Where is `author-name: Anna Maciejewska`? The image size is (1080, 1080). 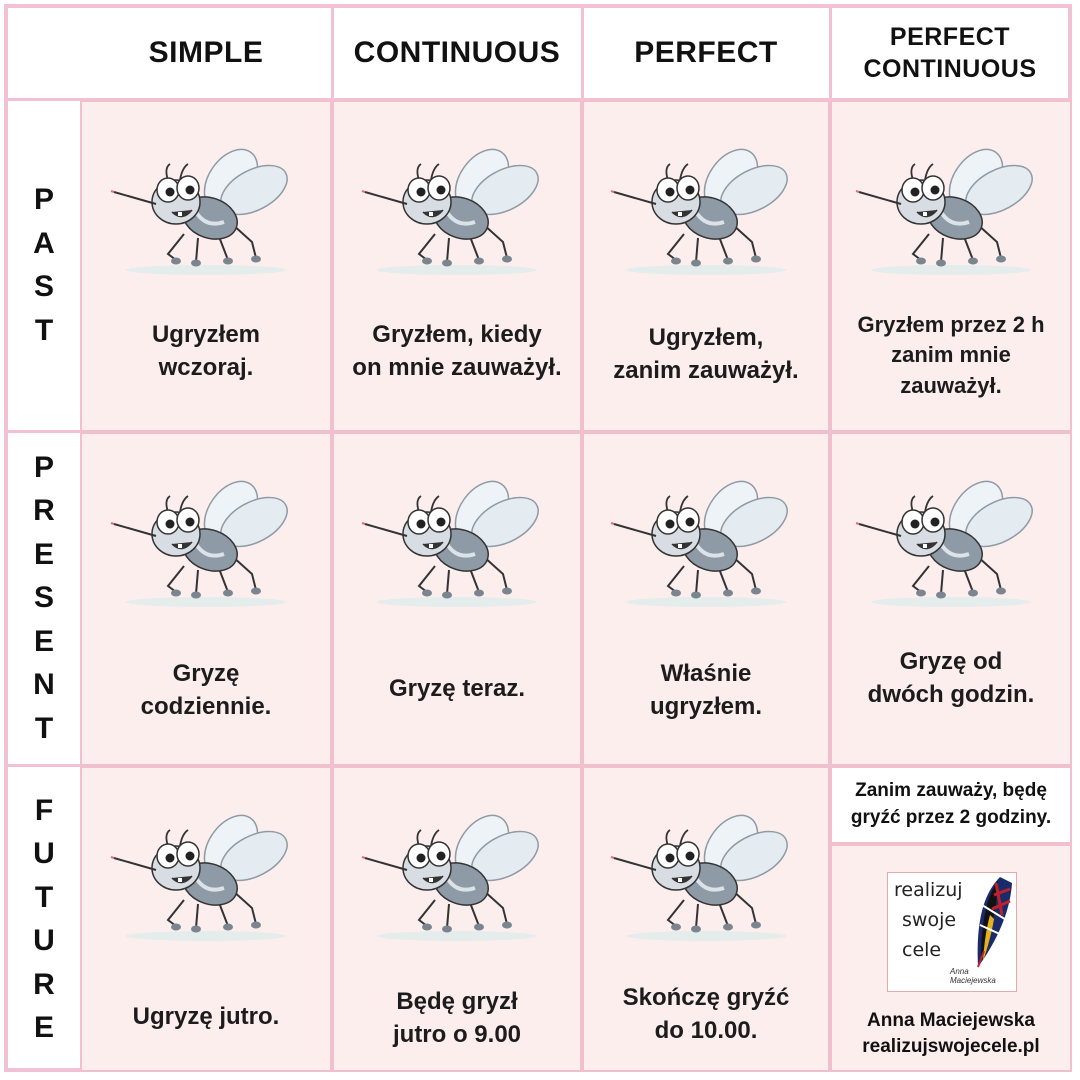 author-name: Anna Maciejewska is located at coordinates (951, 1020).